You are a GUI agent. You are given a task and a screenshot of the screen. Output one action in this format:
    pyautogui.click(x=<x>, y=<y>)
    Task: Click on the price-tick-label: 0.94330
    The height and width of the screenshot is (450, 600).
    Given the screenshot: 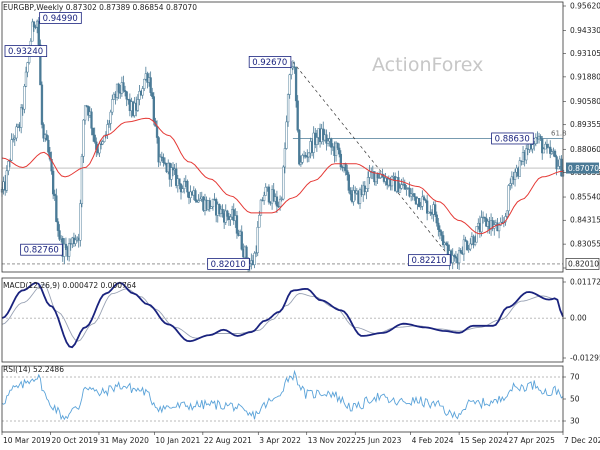 What is the action you would take?
    pyautogui.click(x=585, y=30)
    